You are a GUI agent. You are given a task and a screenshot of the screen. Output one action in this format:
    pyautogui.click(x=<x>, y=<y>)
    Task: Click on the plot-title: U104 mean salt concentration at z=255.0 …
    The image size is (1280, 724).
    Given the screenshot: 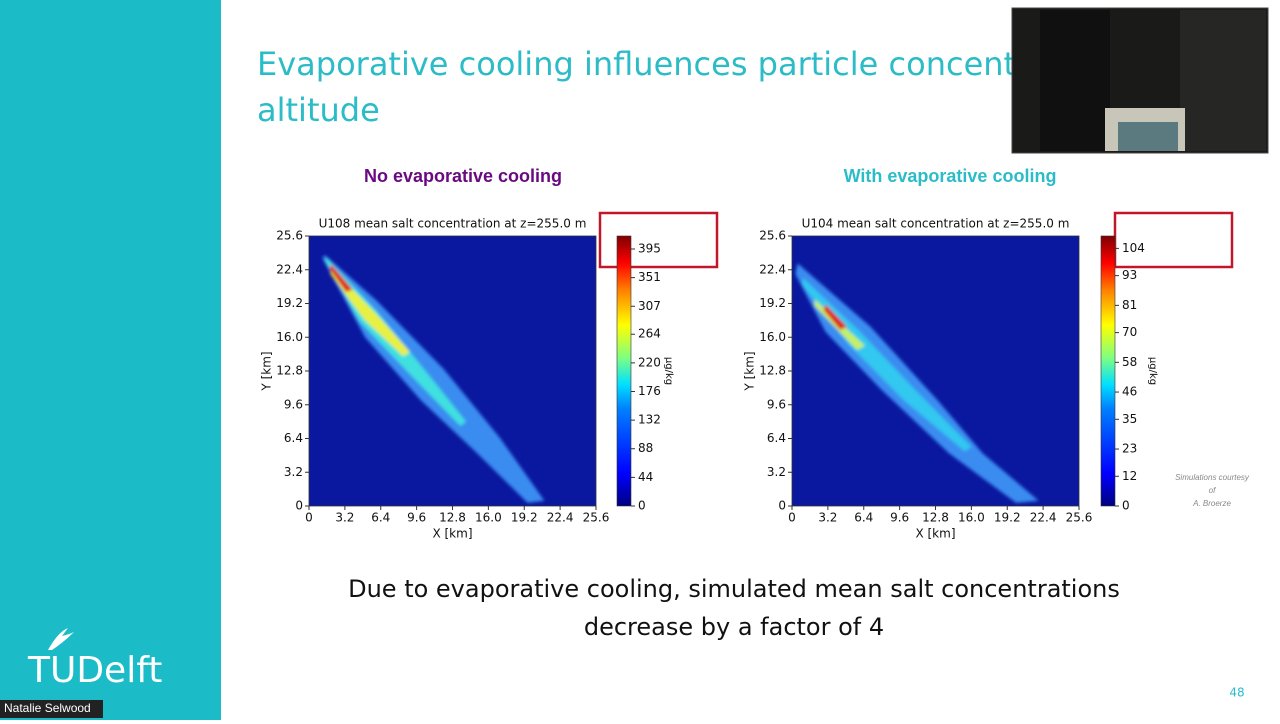 What is the action you would take?
    pyautogui.click(x=936, y=224)
    